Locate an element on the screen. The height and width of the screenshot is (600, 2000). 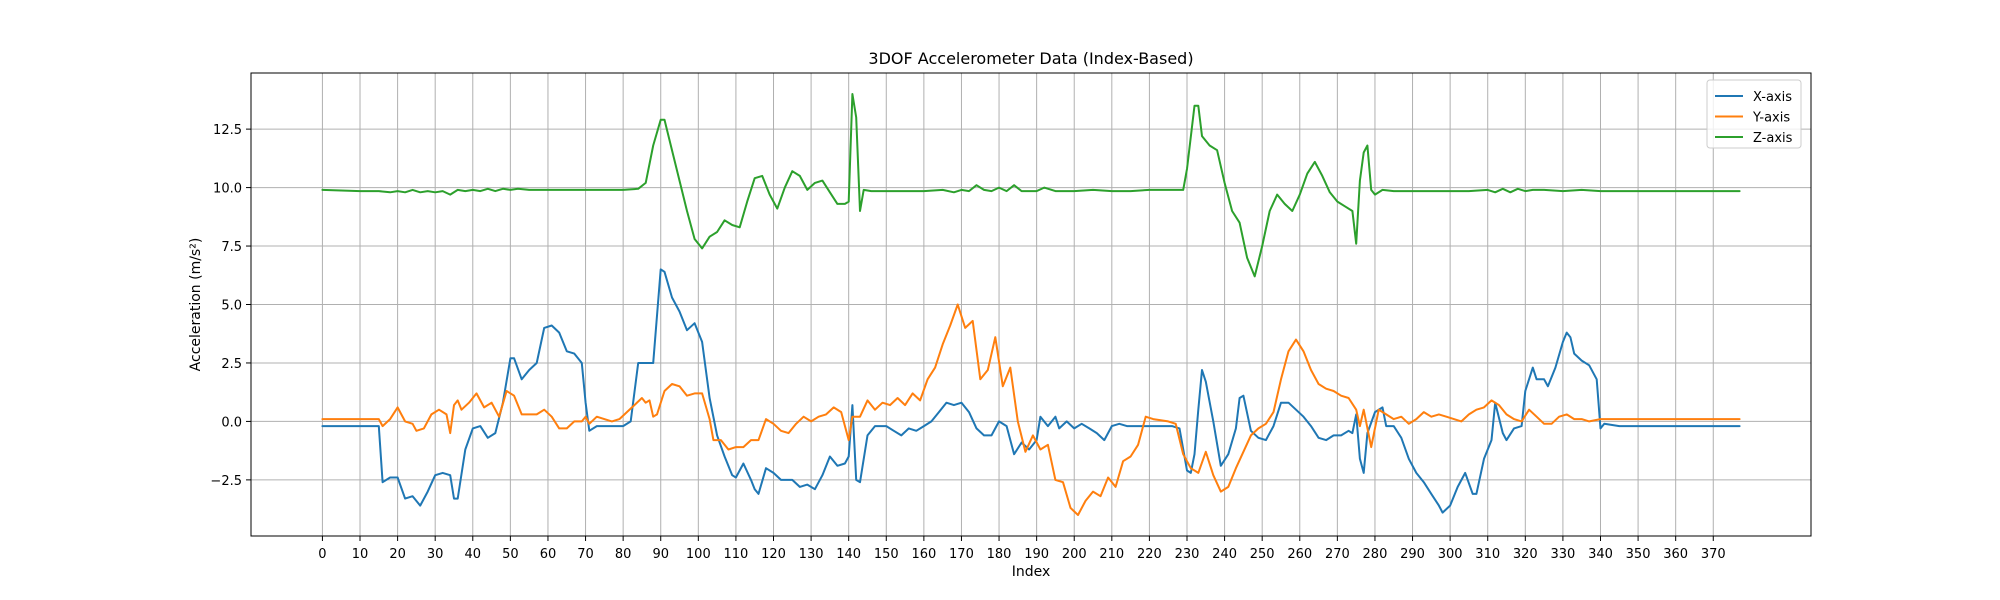
y-tick-label: 0.0 is located at coordinates (231, 422).